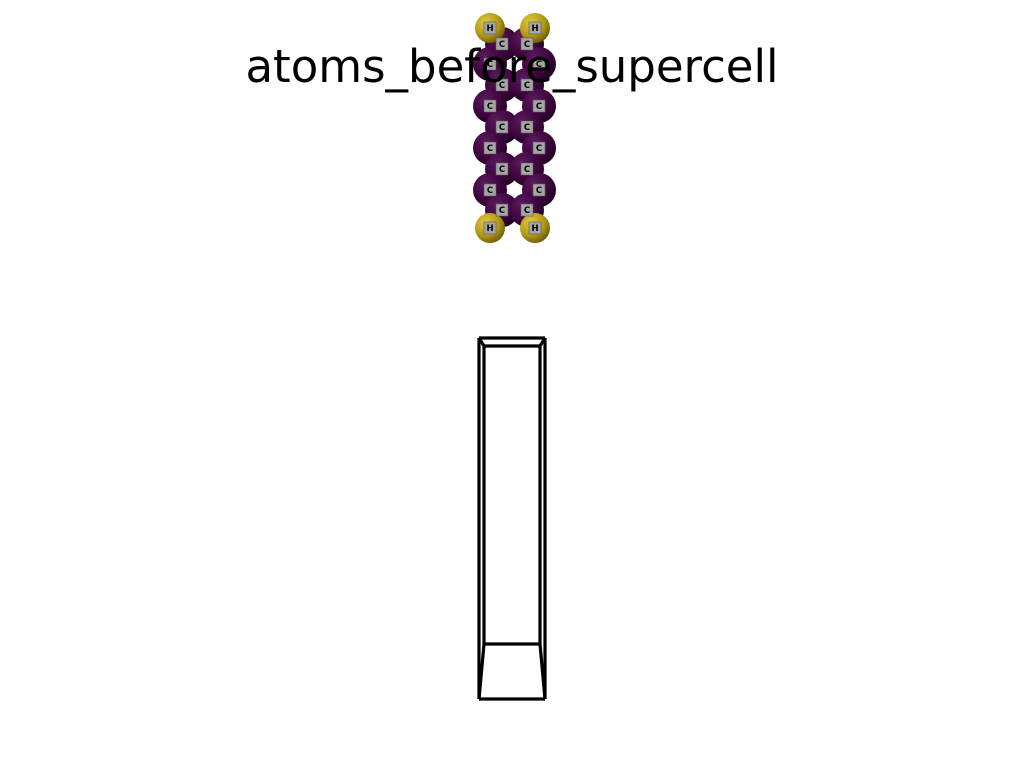 The height and width of the screenshot is (768, 1024). I want to click on molecule: H HC CC CC CC CC CC CC CC CC CH H, so click(514, 128).